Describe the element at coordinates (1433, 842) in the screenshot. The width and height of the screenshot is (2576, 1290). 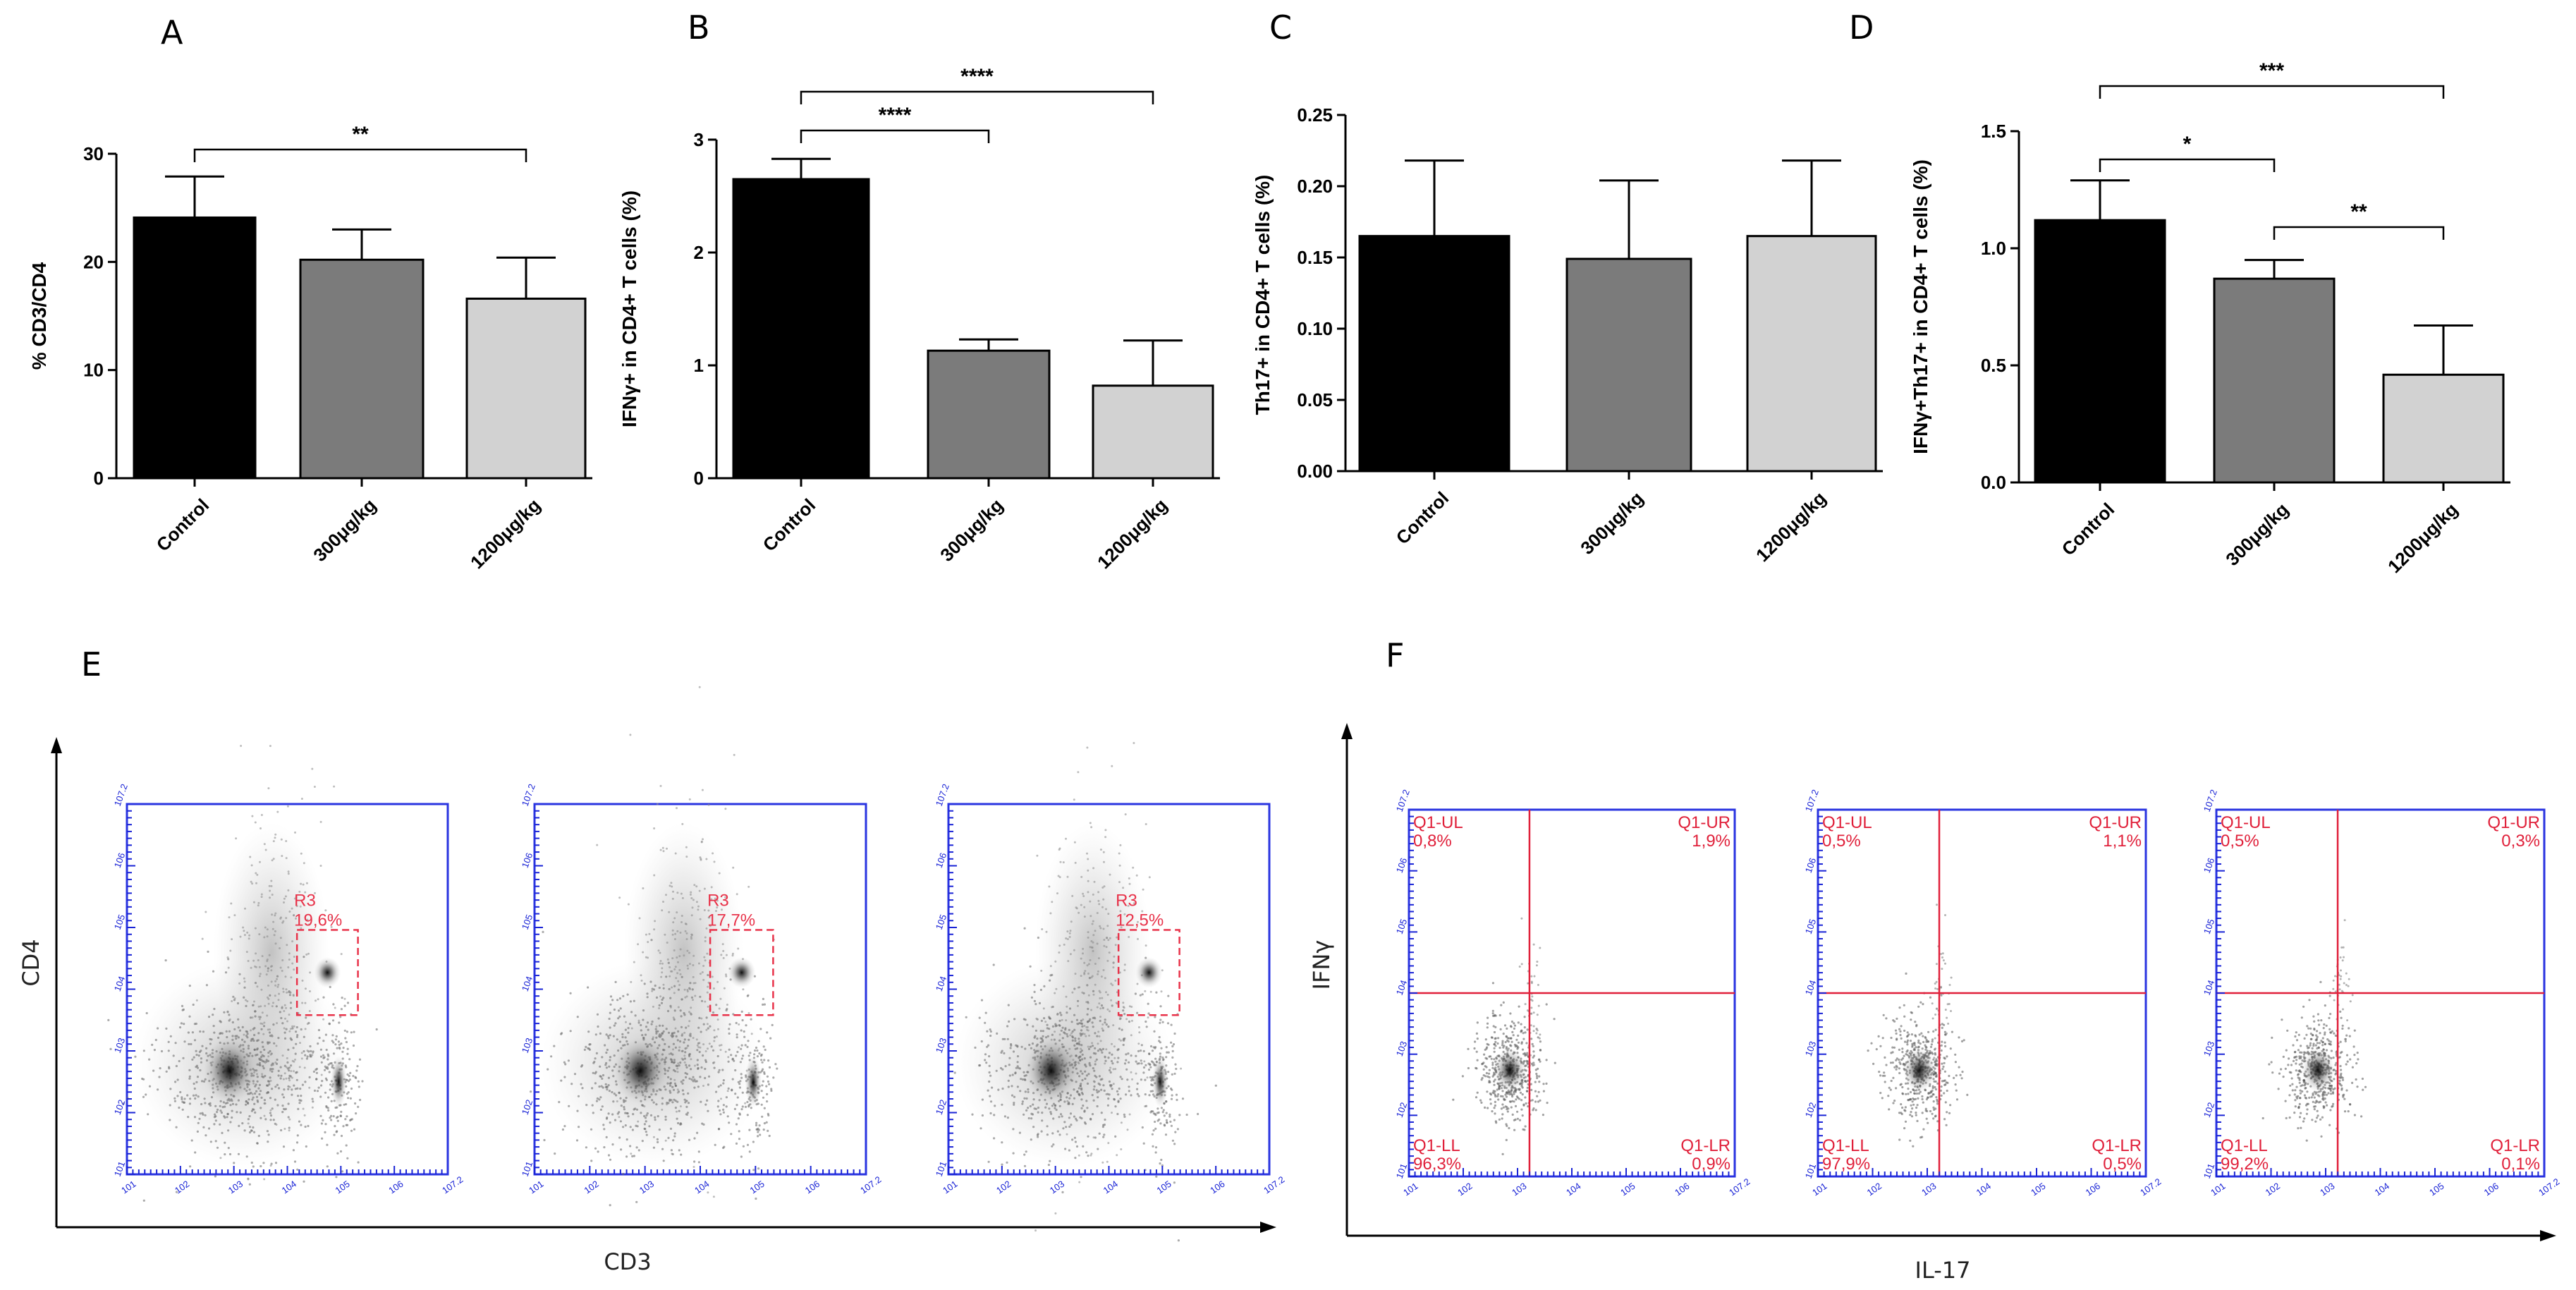
I see `quadrant-ul-percent: 0,8%` at that location.